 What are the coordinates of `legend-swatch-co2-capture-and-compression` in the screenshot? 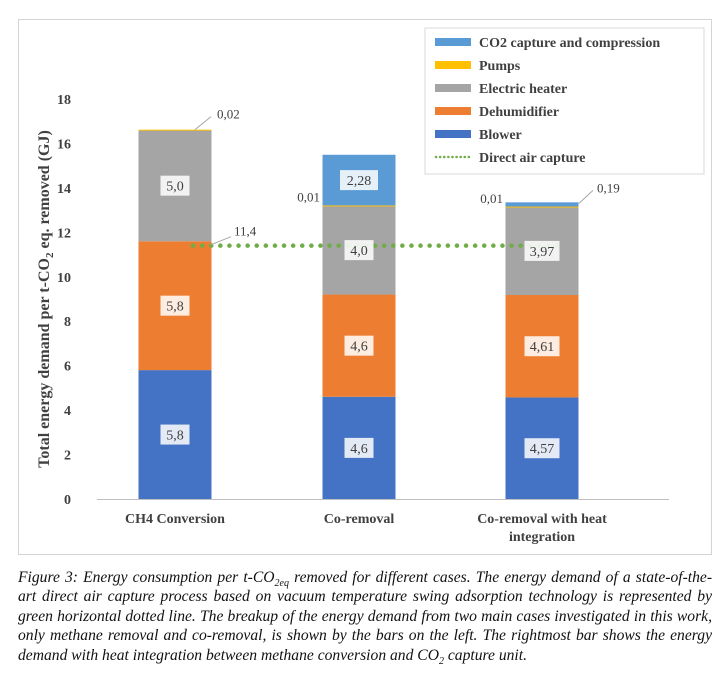 It's located at (453, 42).